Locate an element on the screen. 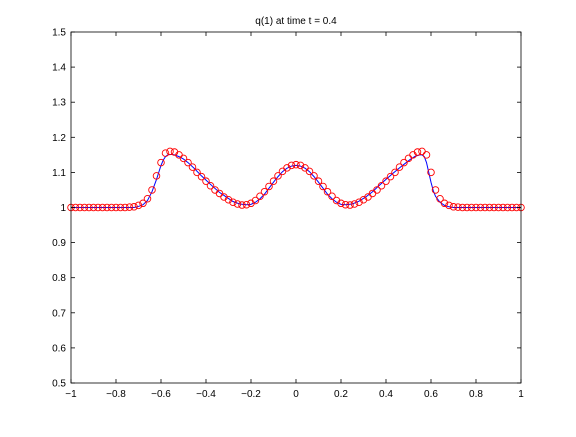  y-tick-label: 0.9 is located at coordinates (59, 243).